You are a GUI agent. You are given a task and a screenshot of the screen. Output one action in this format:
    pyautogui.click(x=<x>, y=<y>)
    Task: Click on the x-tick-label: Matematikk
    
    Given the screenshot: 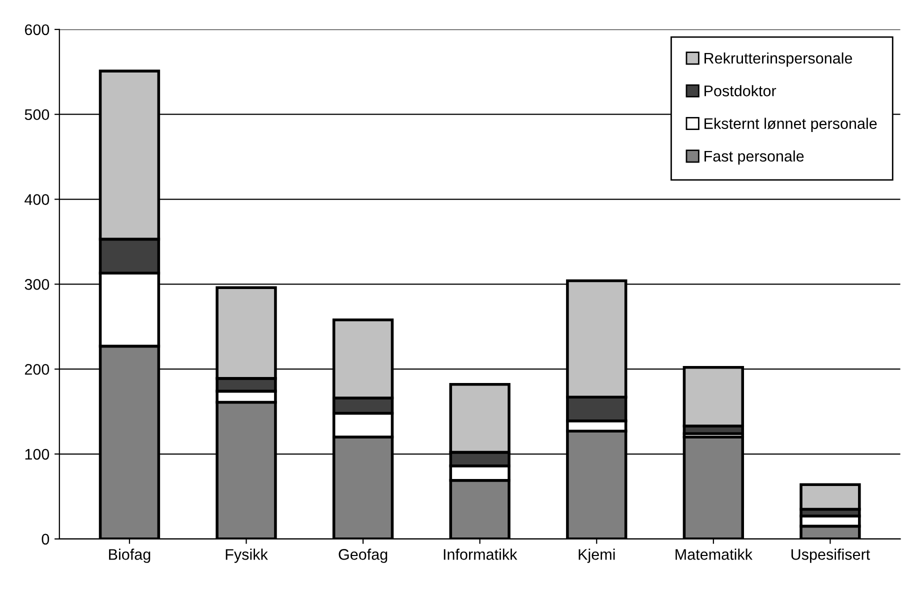 What is the action you would take?
    pyautogui.click(x=714, y=554)
    